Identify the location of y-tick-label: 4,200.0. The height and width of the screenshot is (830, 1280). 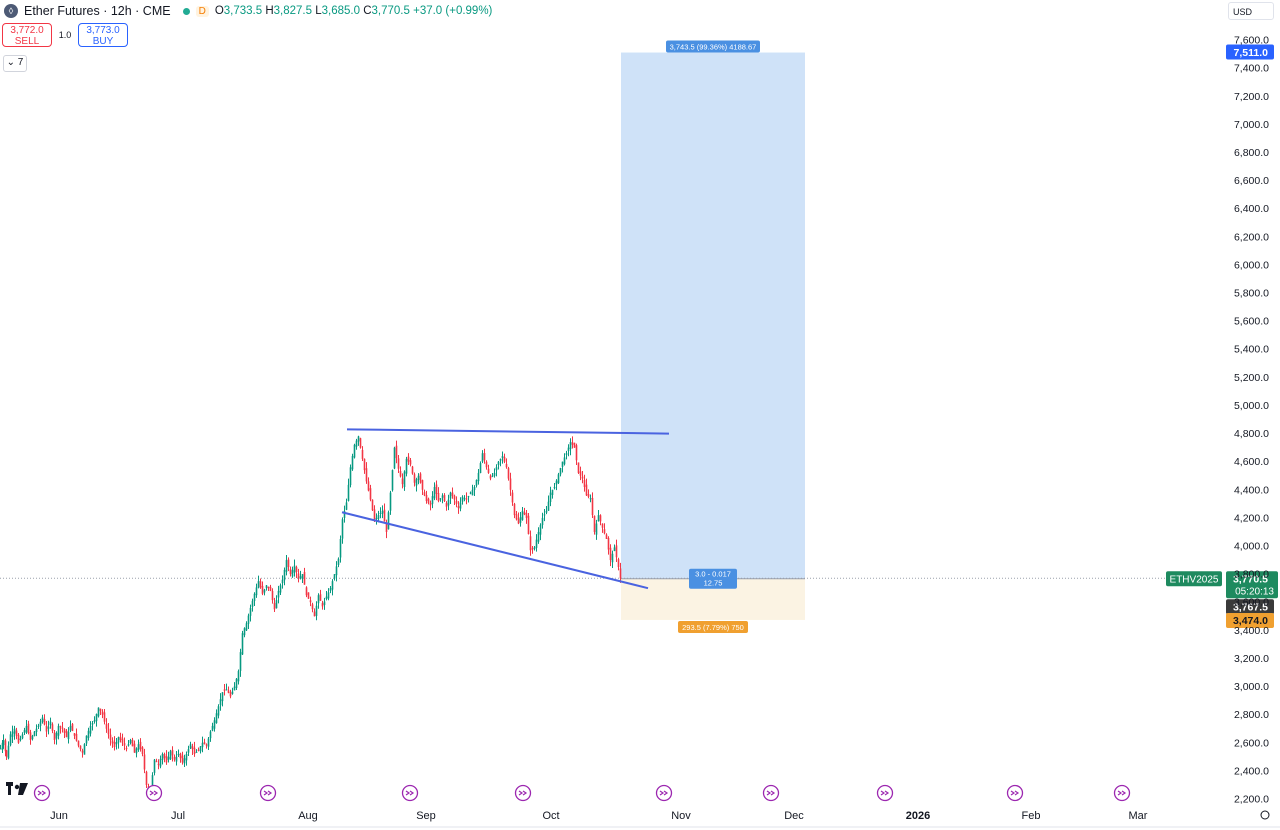
(1251, 518).